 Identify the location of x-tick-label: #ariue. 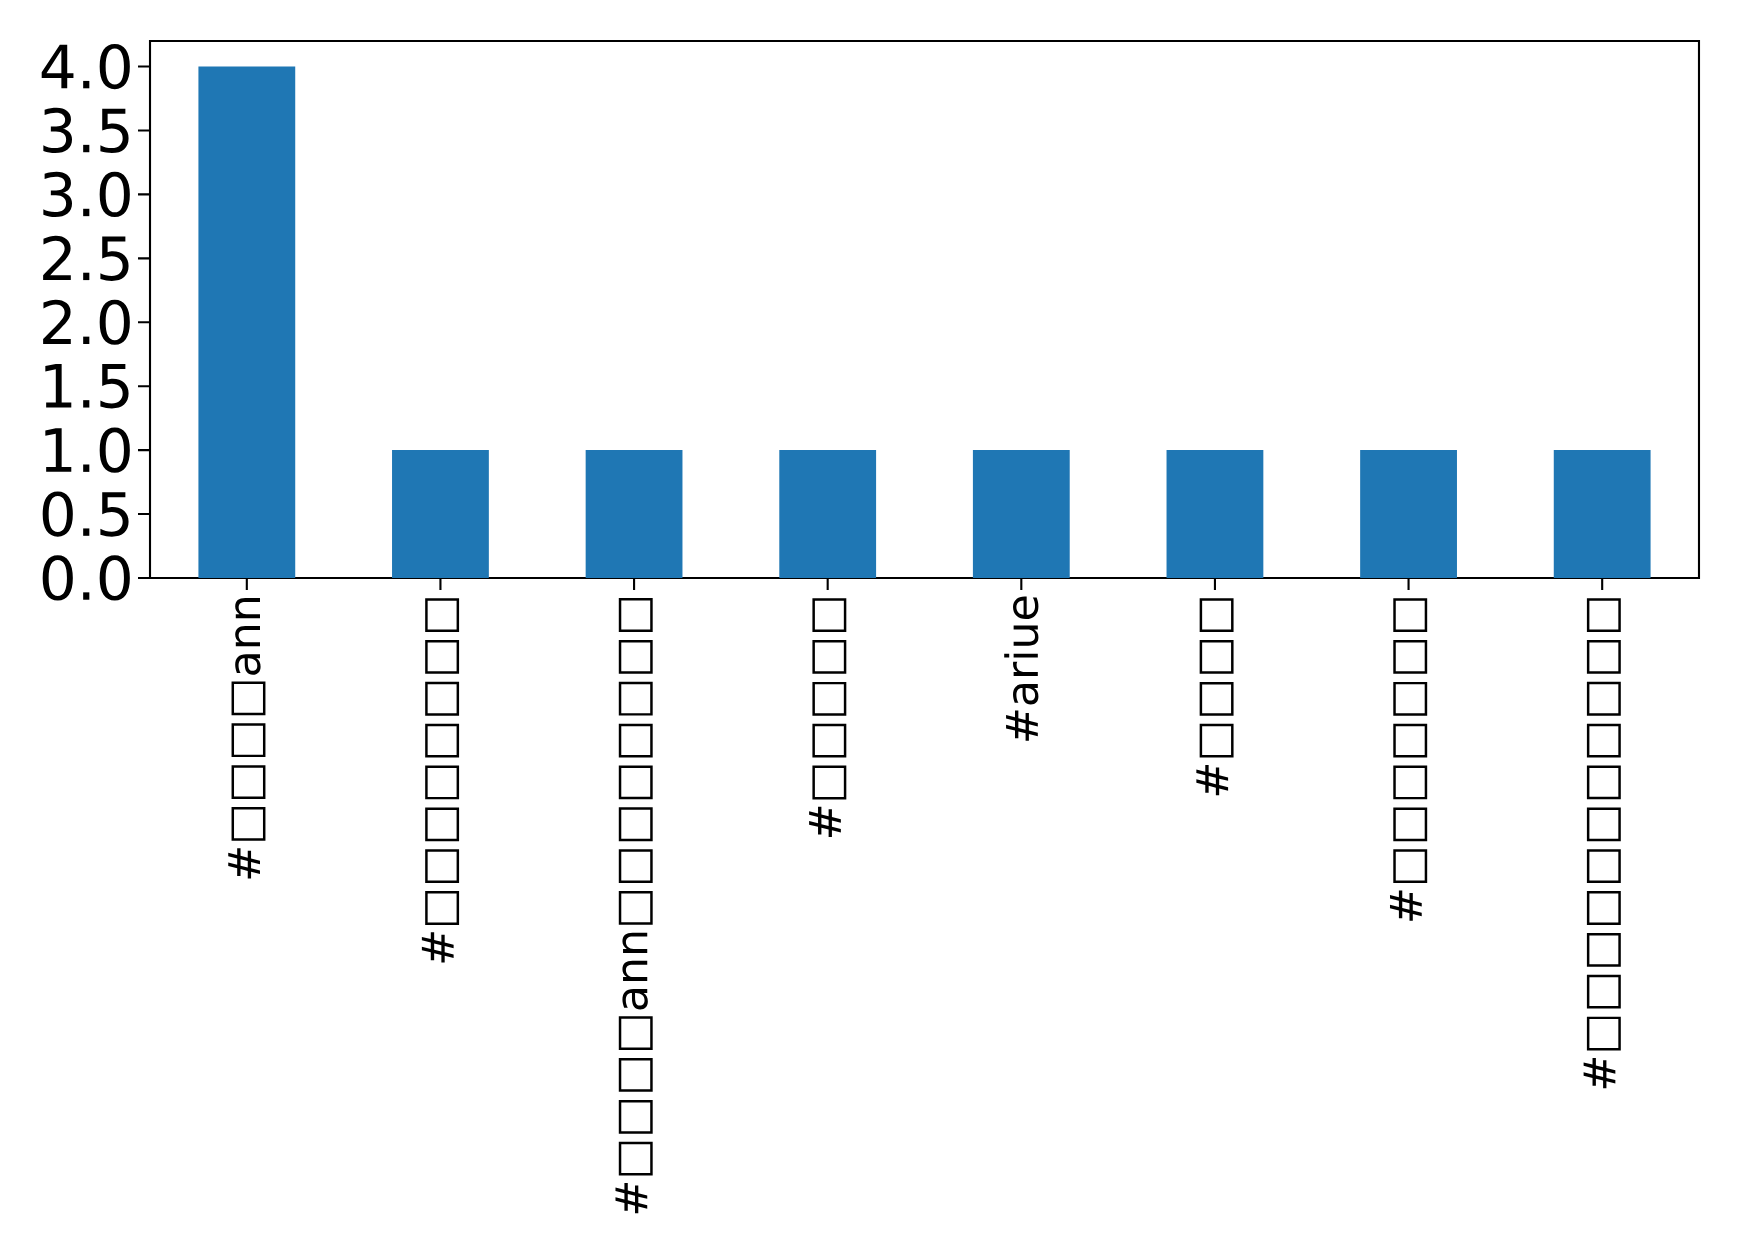
(1021, 668).